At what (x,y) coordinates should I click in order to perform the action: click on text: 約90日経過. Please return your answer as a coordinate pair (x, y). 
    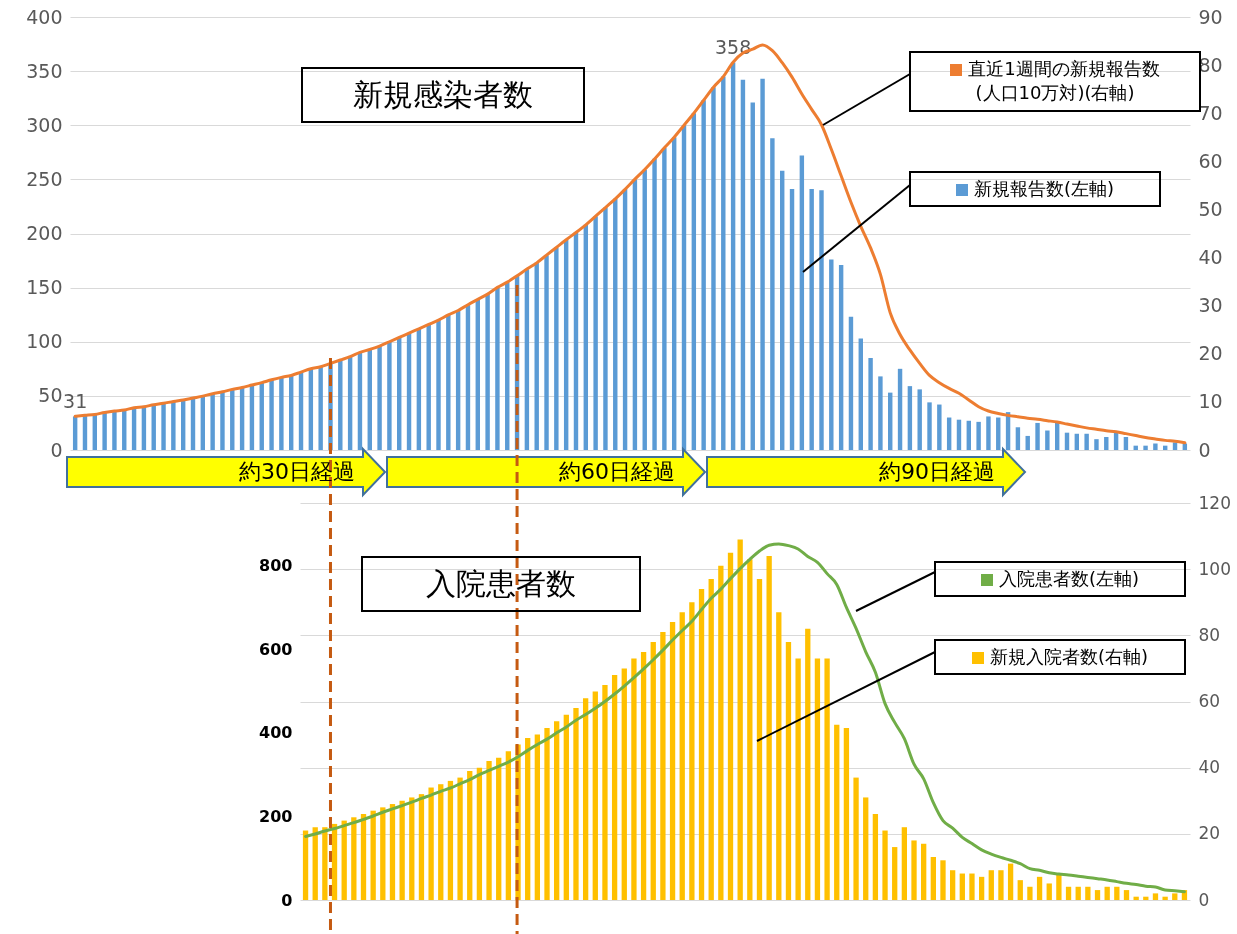
    Looking at the image, I should click on (936, 472).